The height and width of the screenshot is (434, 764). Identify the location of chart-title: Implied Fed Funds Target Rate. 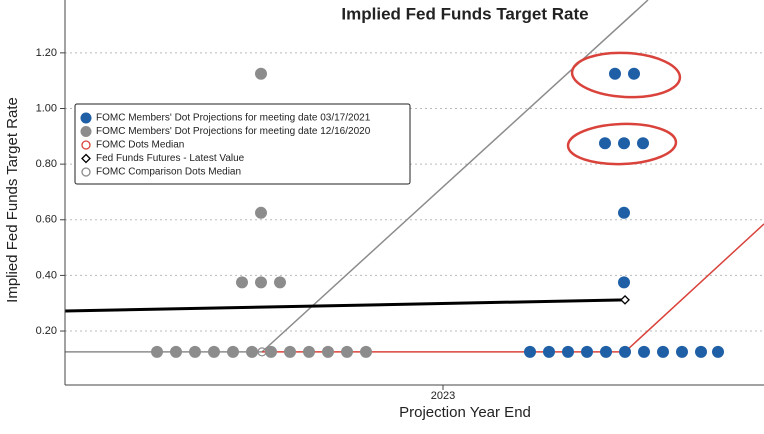
(464, 13).